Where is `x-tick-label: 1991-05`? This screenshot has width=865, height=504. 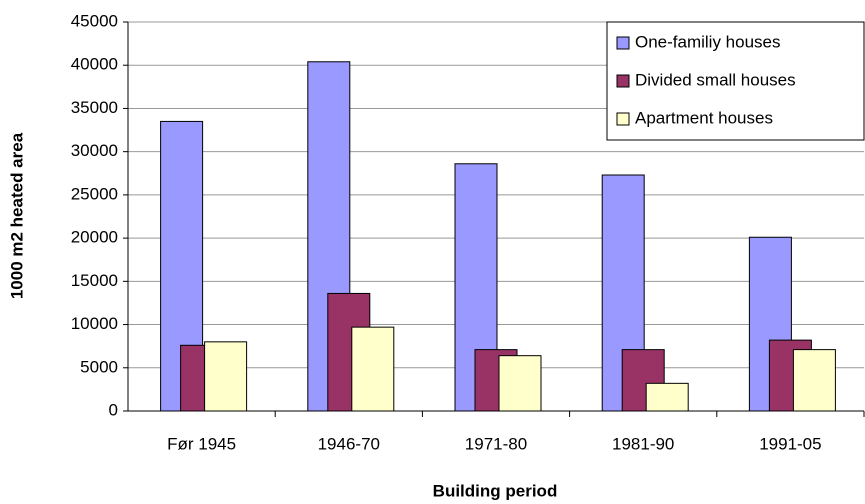
x-tick-label: 1991-05 is located at coordinates (790, 443).